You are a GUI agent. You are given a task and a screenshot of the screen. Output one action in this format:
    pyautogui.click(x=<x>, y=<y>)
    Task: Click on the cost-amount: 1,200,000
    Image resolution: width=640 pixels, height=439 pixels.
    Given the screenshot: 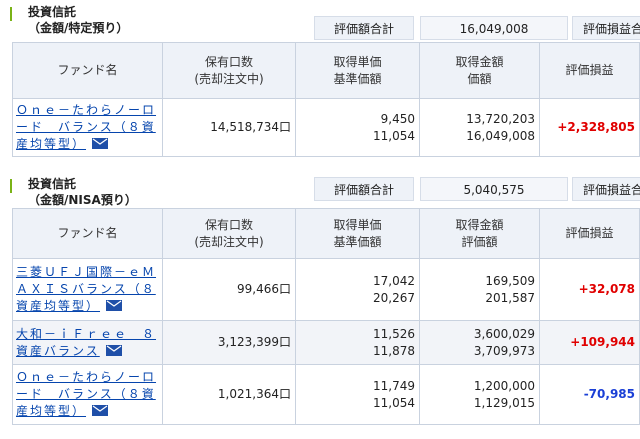 What is the action you would take?
    pyautogui.click(x=504, y=385)
    